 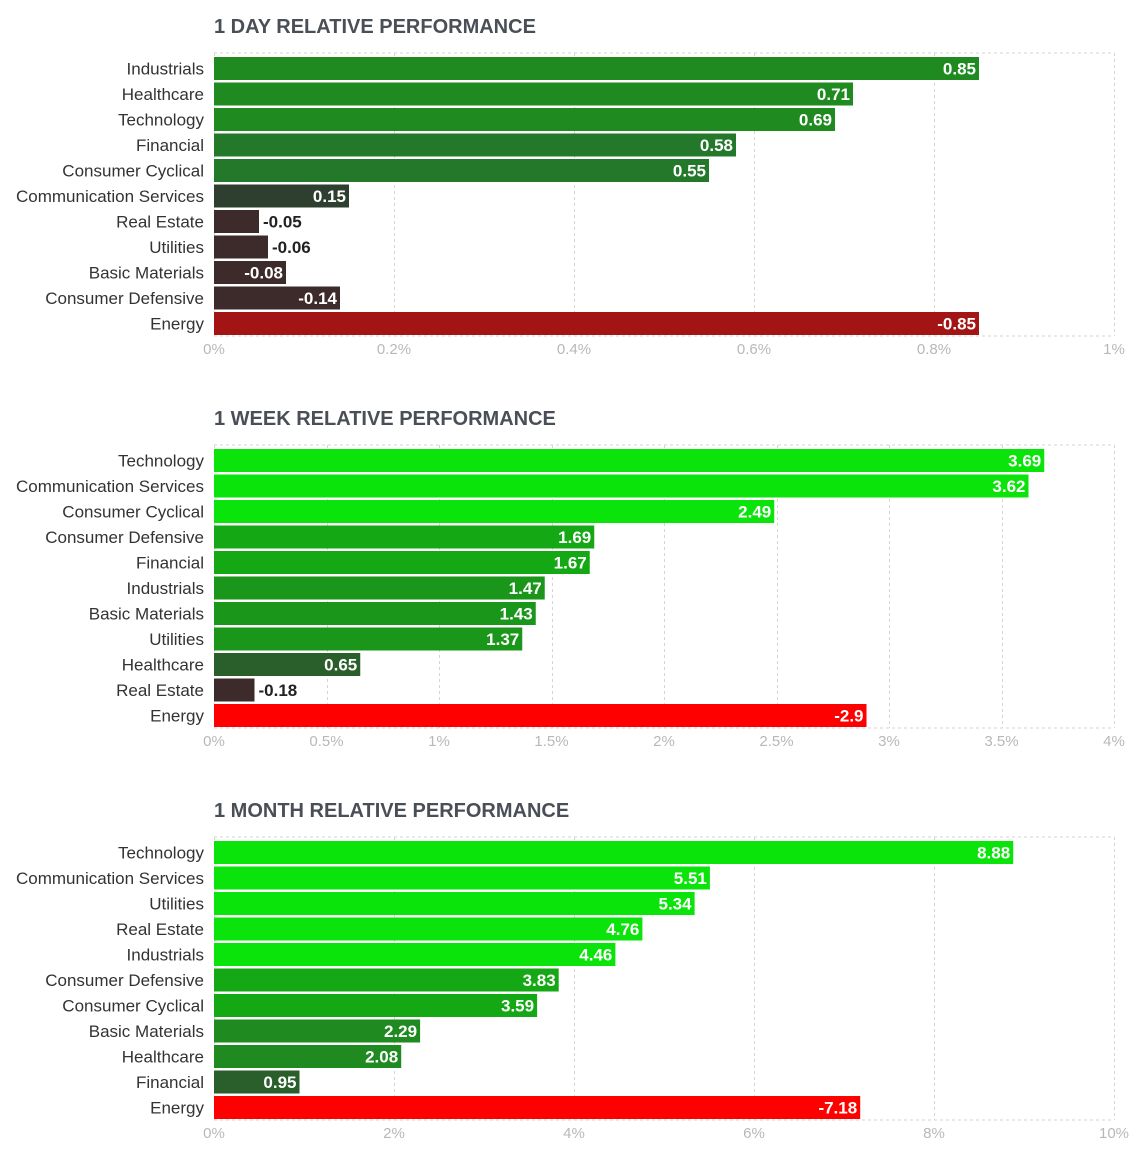 What do you see at coordinates (282, 222) in the screenshot?
I see `value-label: -0.05` at bounding box center [282, 222].